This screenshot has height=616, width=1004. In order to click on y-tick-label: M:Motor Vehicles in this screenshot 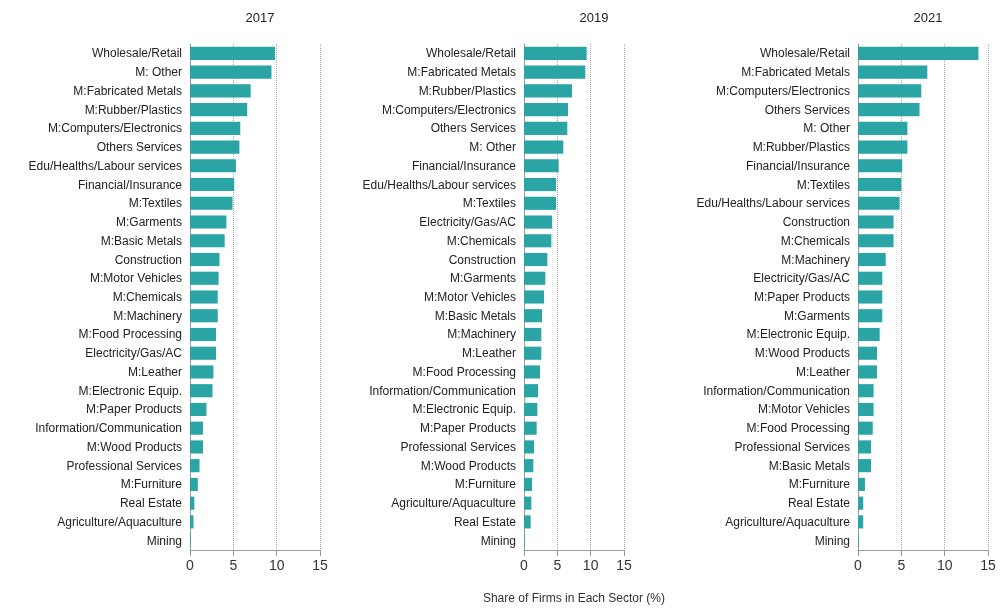, I will do `click(135, 278)`.